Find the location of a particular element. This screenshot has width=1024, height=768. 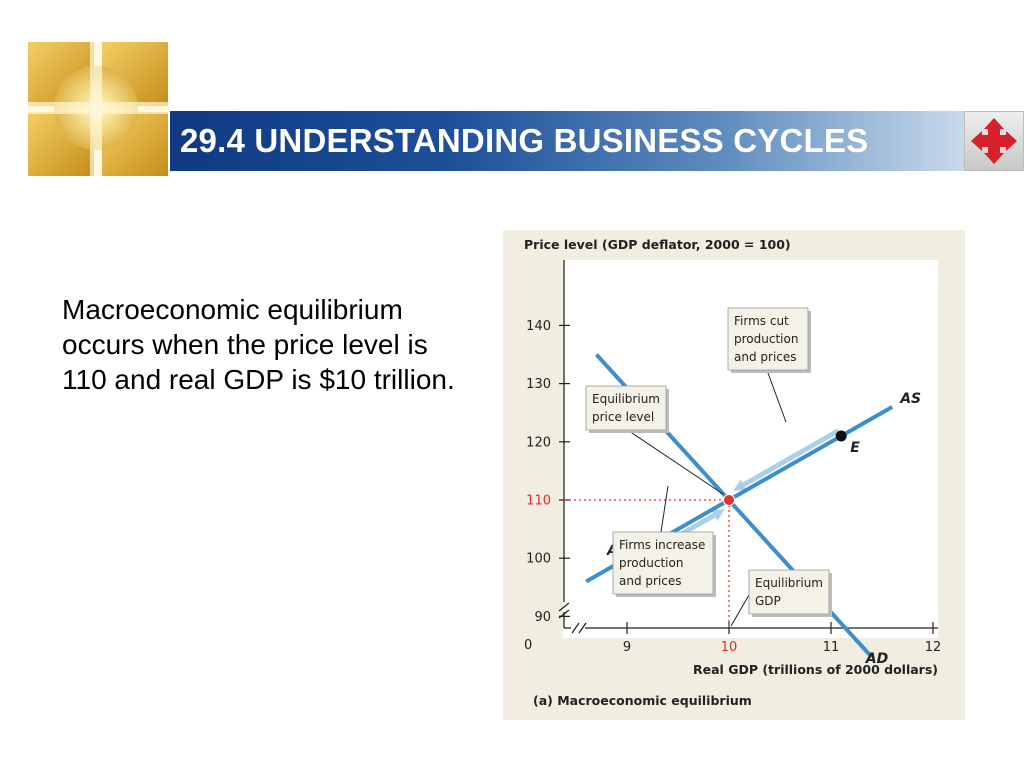

as-curve-label: AS is located at coordinates (910, 399).